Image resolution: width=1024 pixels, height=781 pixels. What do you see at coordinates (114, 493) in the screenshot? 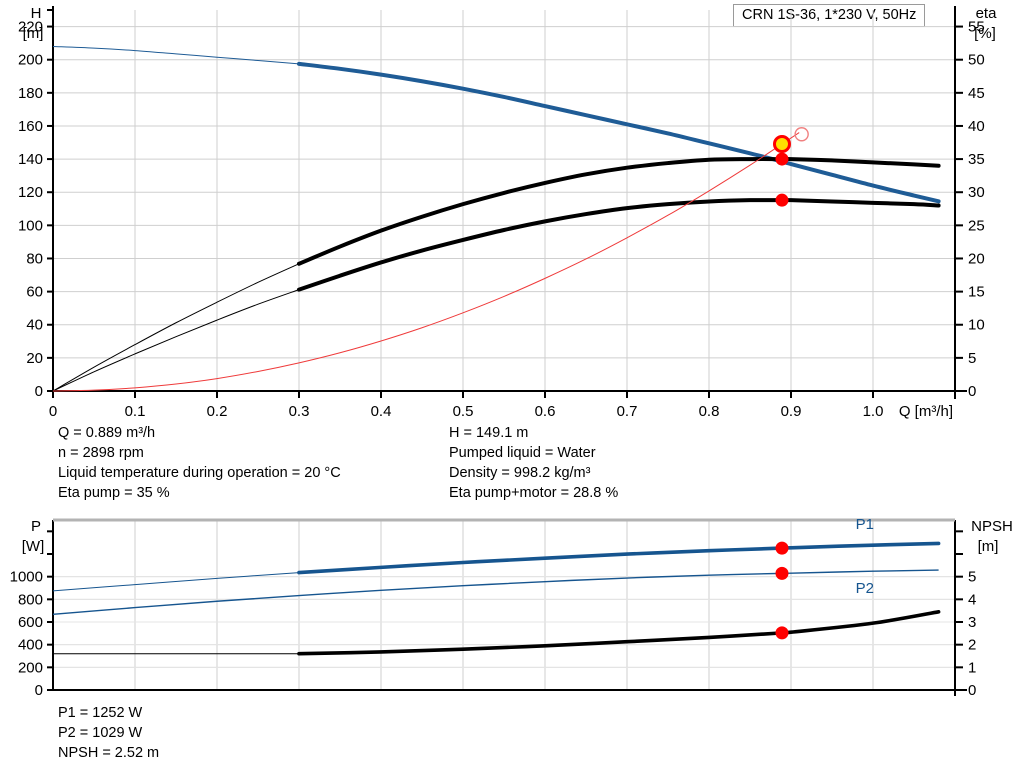
I see `duty-info-left-line-4: Eta pump = 35 %` at bounding box center [114, 493].